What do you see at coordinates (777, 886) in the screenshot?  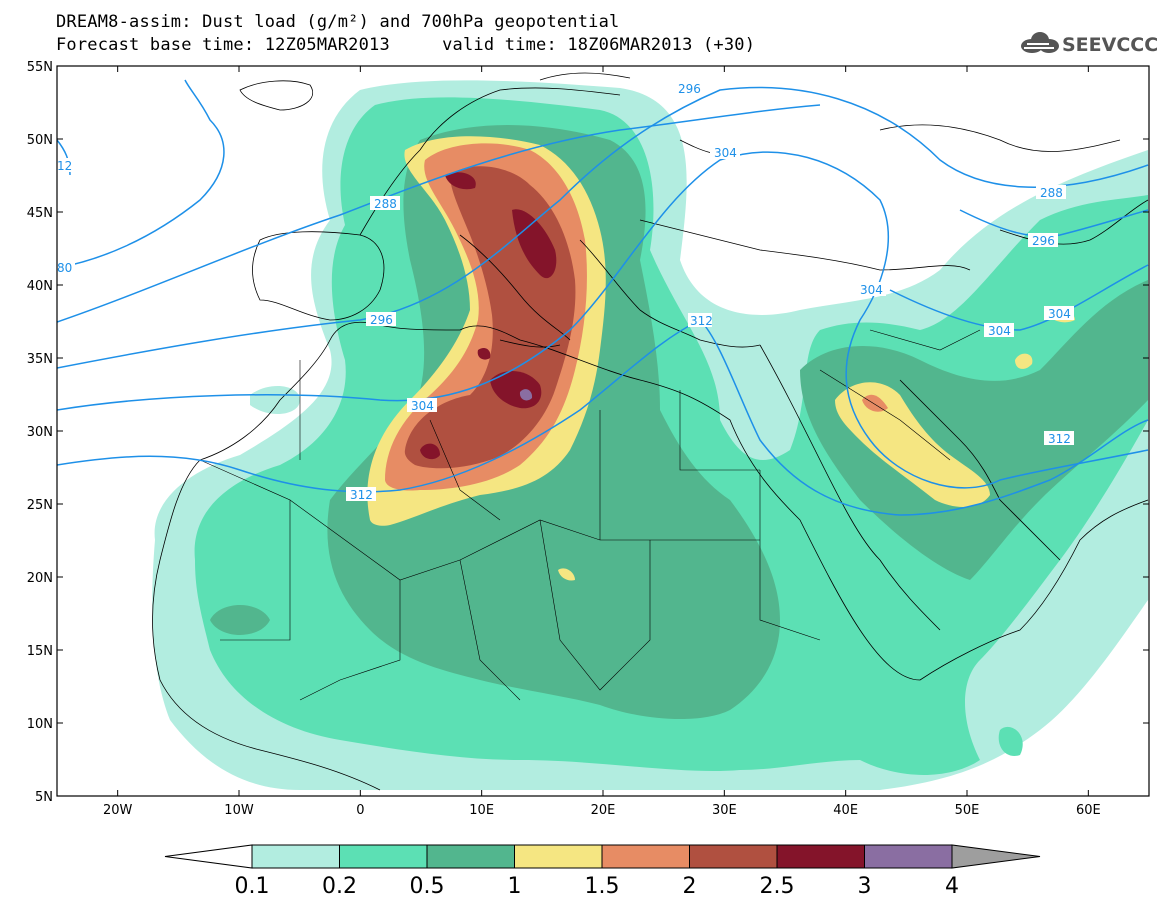 I see `colorbar-label: 2.5` at bounding box center [777, 886].